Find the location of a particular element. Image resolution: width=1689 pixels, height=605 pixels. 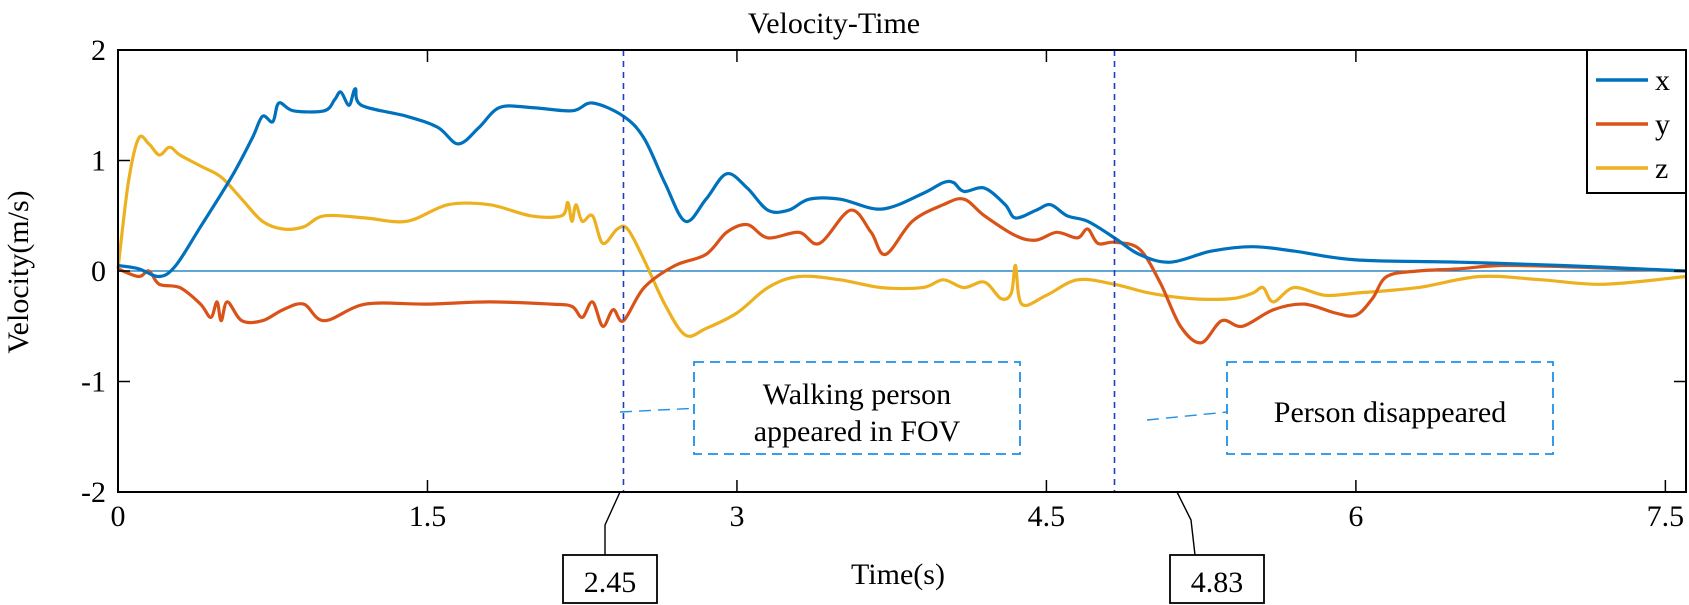

x-tick-label: 3 is located at coordinates (736, 516).